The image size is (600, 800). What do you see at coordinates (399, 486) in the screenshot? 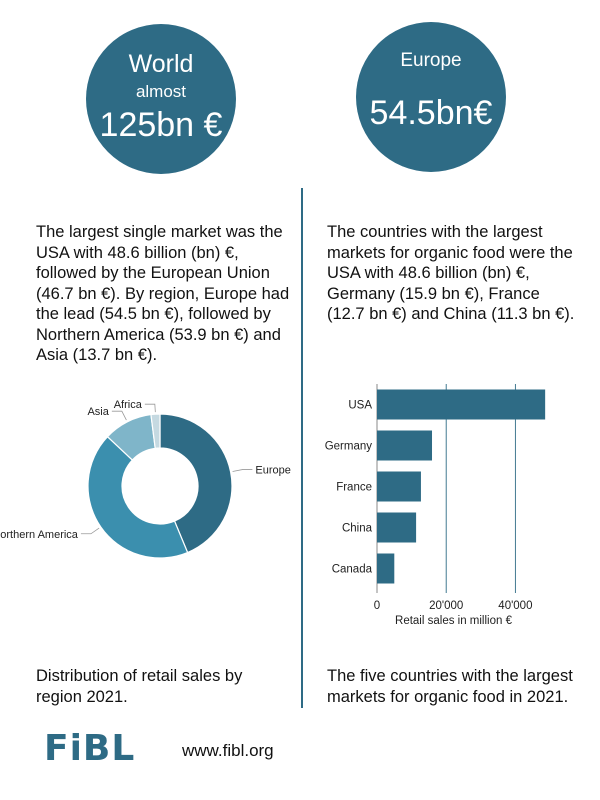
I see `bar-france` at bounding box center [399, 486].